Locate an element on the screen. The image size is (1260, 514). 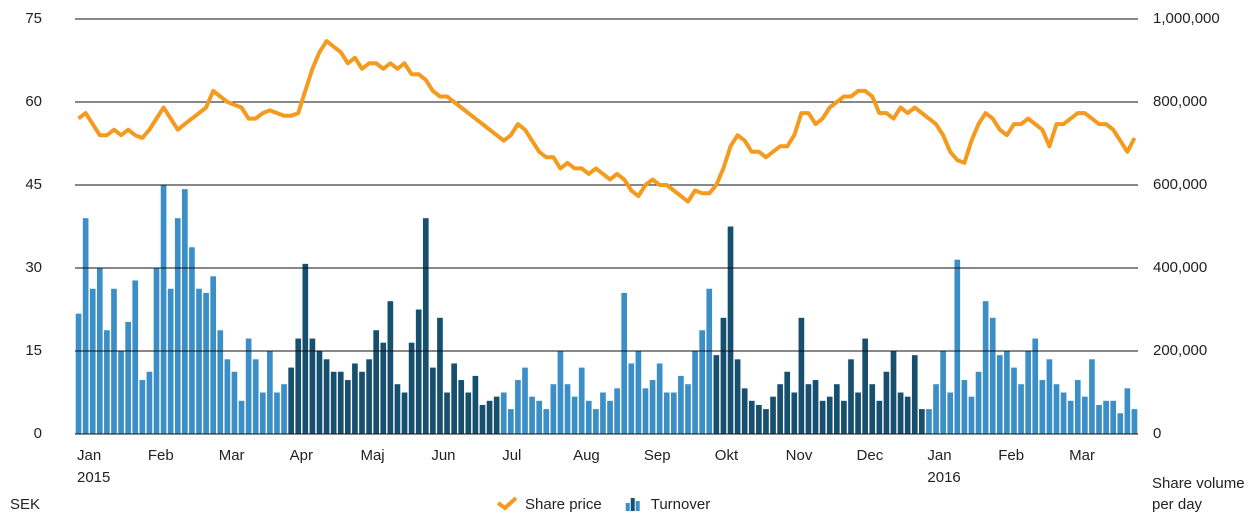
x-tick-label: Apr is located at coordinates (301, 455).